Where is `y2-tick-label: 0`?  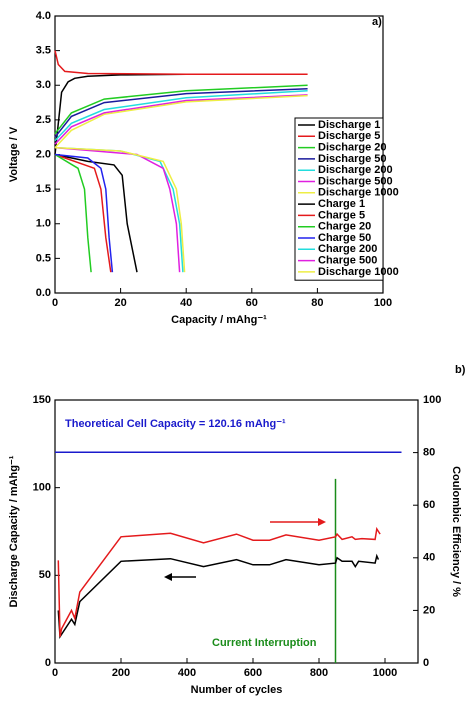
y2-tick-label: 0 is located at coordinates (426, 663).